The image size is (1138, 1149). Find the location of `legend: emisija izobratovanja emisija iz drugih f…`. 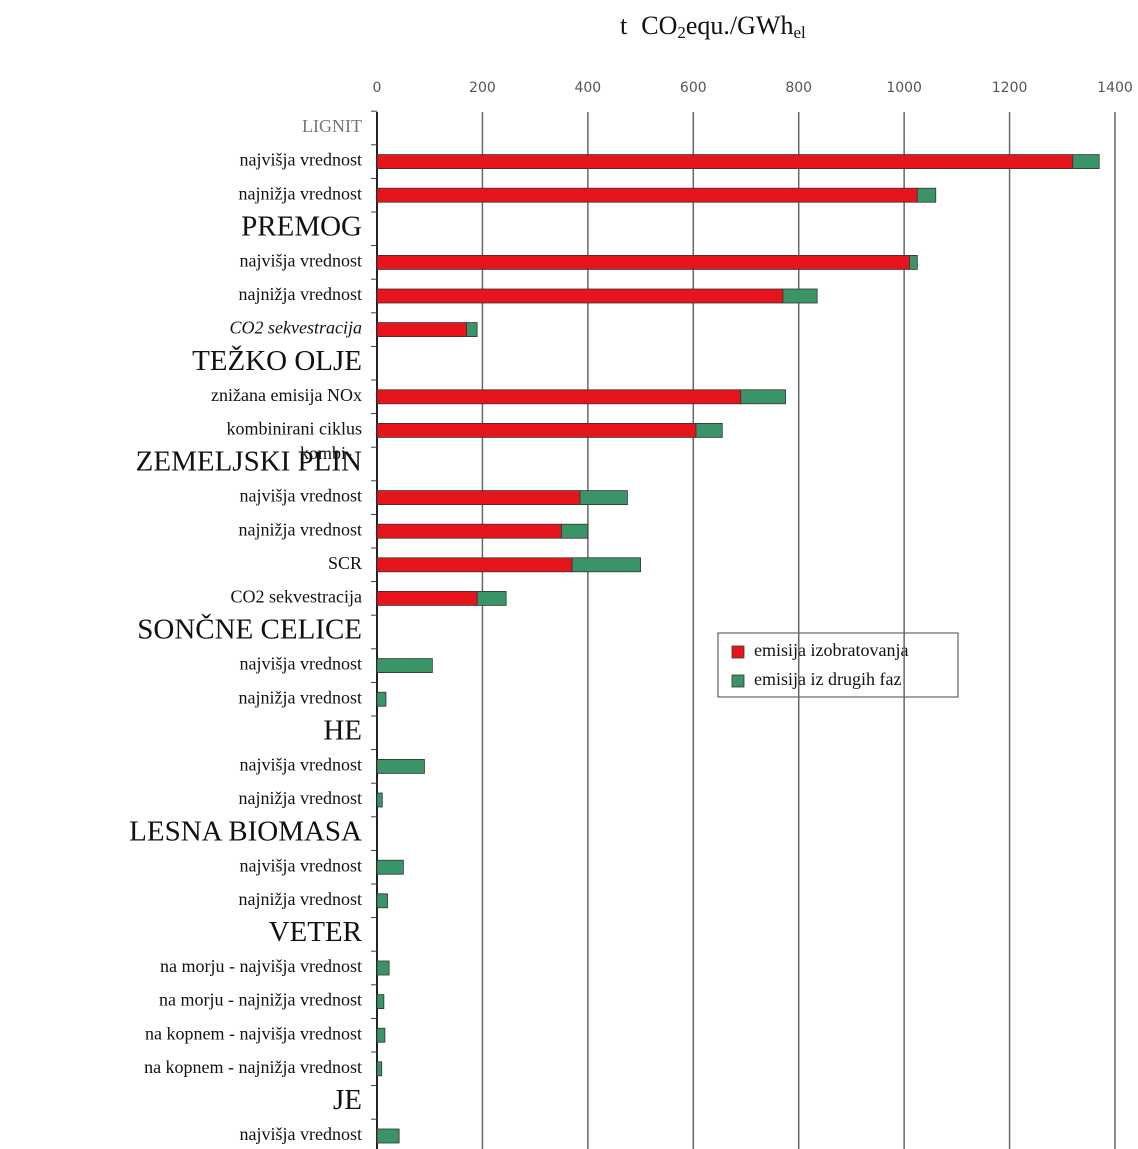

legend: emisija izobratovanja emisija iz drugih f… is located at coordinates (838, 665).